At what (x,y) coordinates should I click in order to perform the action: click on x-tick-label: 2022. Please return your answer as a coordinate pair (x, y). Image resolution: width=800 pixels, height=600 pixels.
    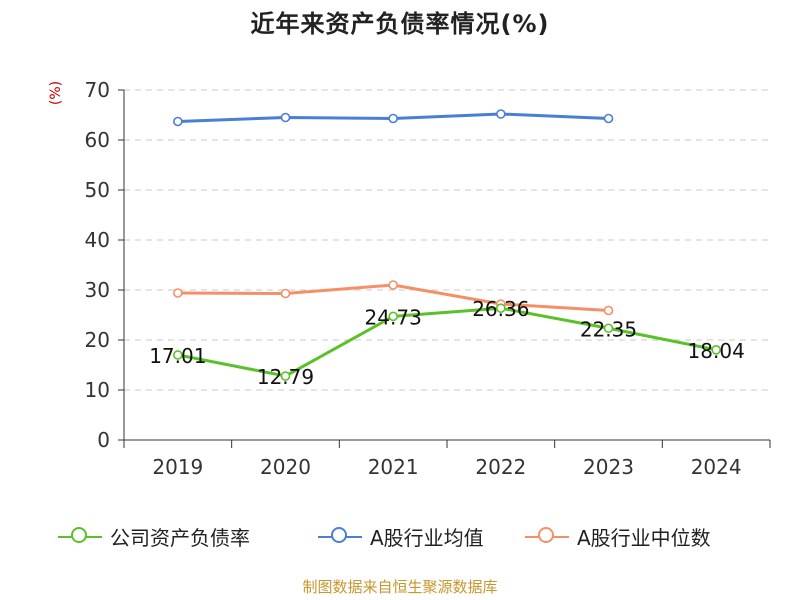
    Looking at the image, I should click on (500, 467).